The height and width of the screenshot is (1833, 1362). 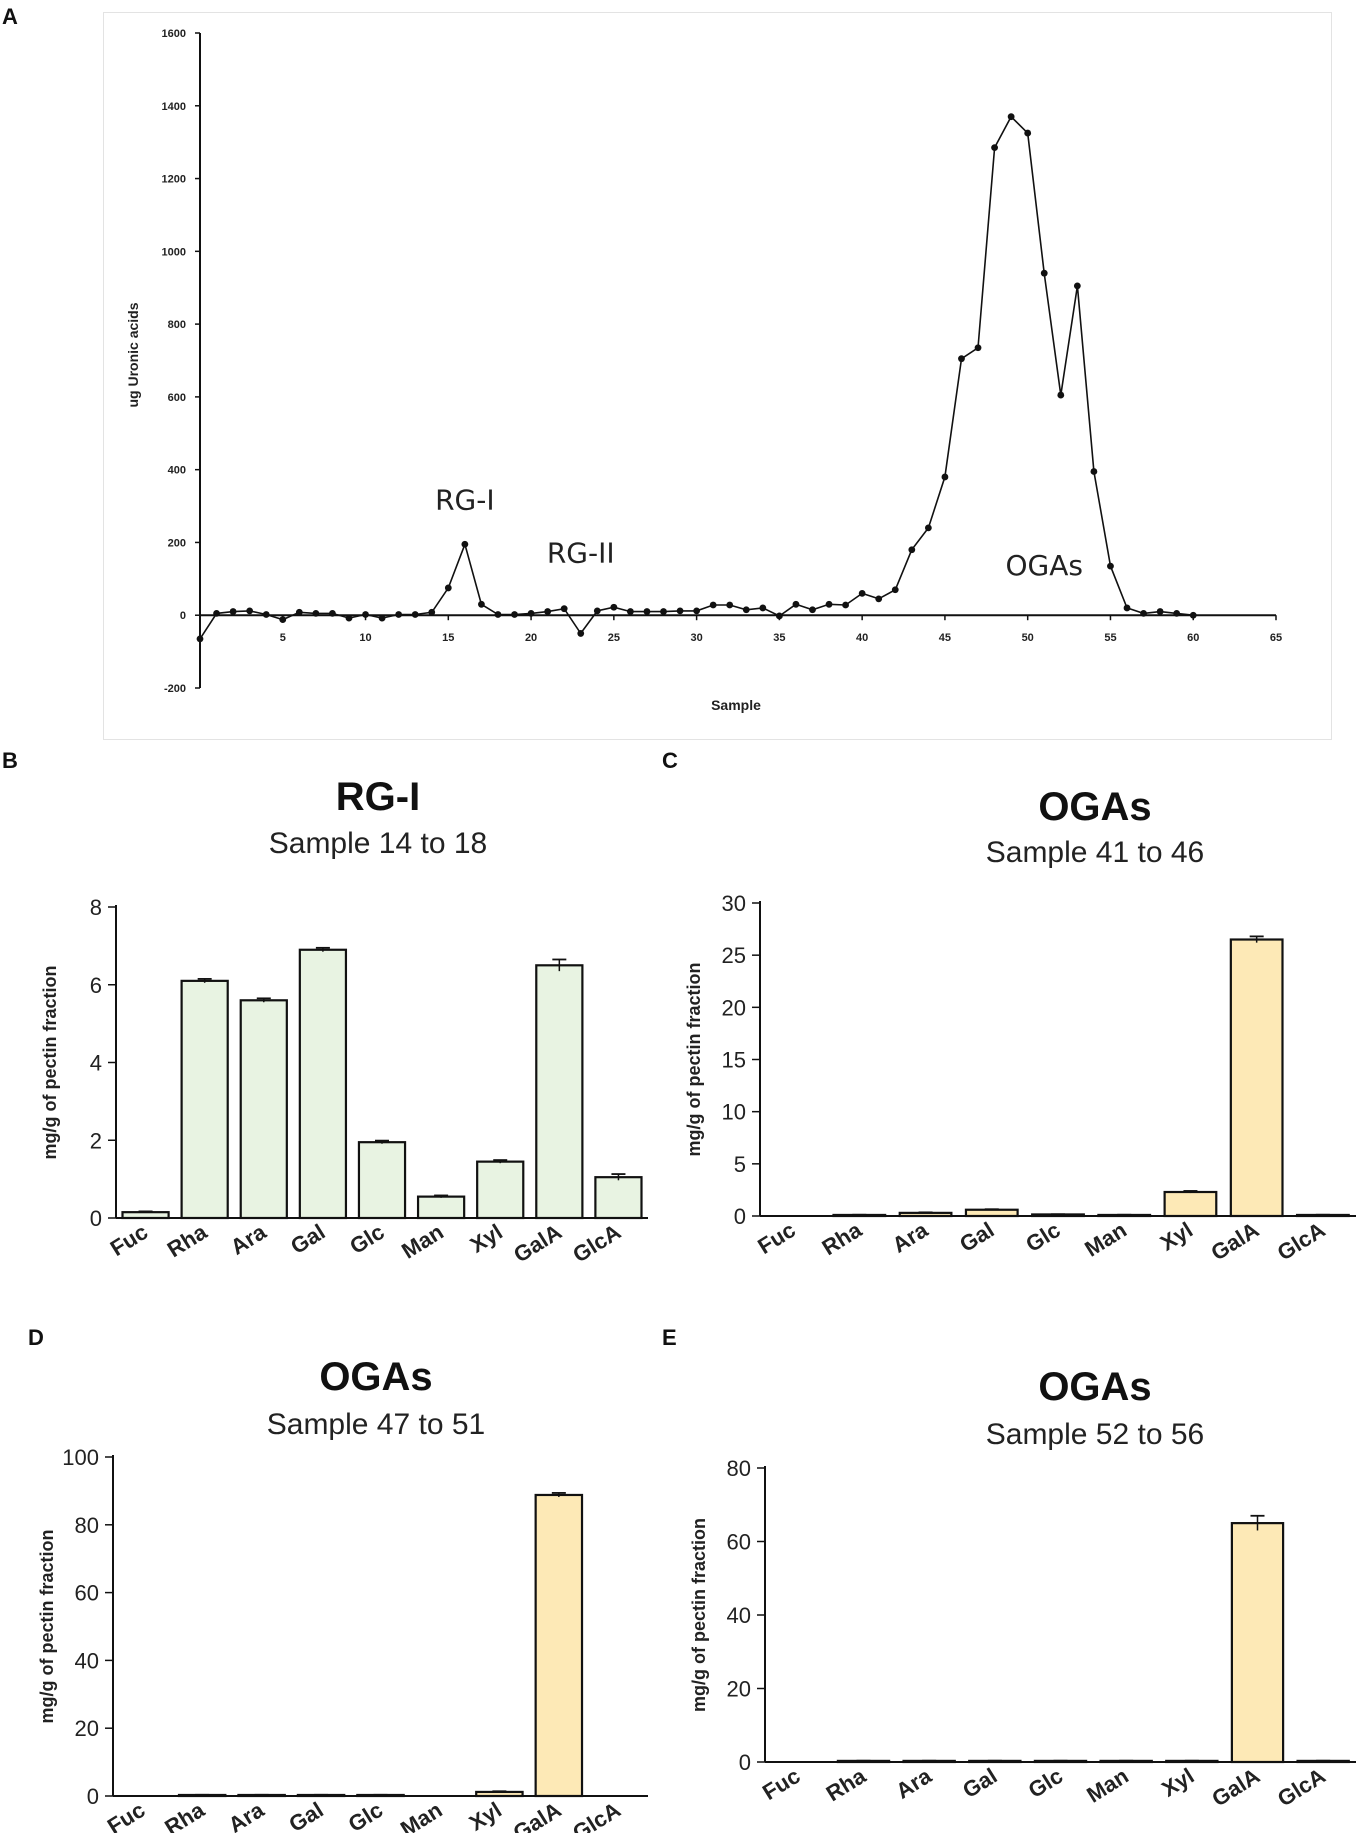 What do you see at coordinates (365, 638) in the screenshot?
I see `a-x-tick-label: 10` at bounding box center [365, 638].